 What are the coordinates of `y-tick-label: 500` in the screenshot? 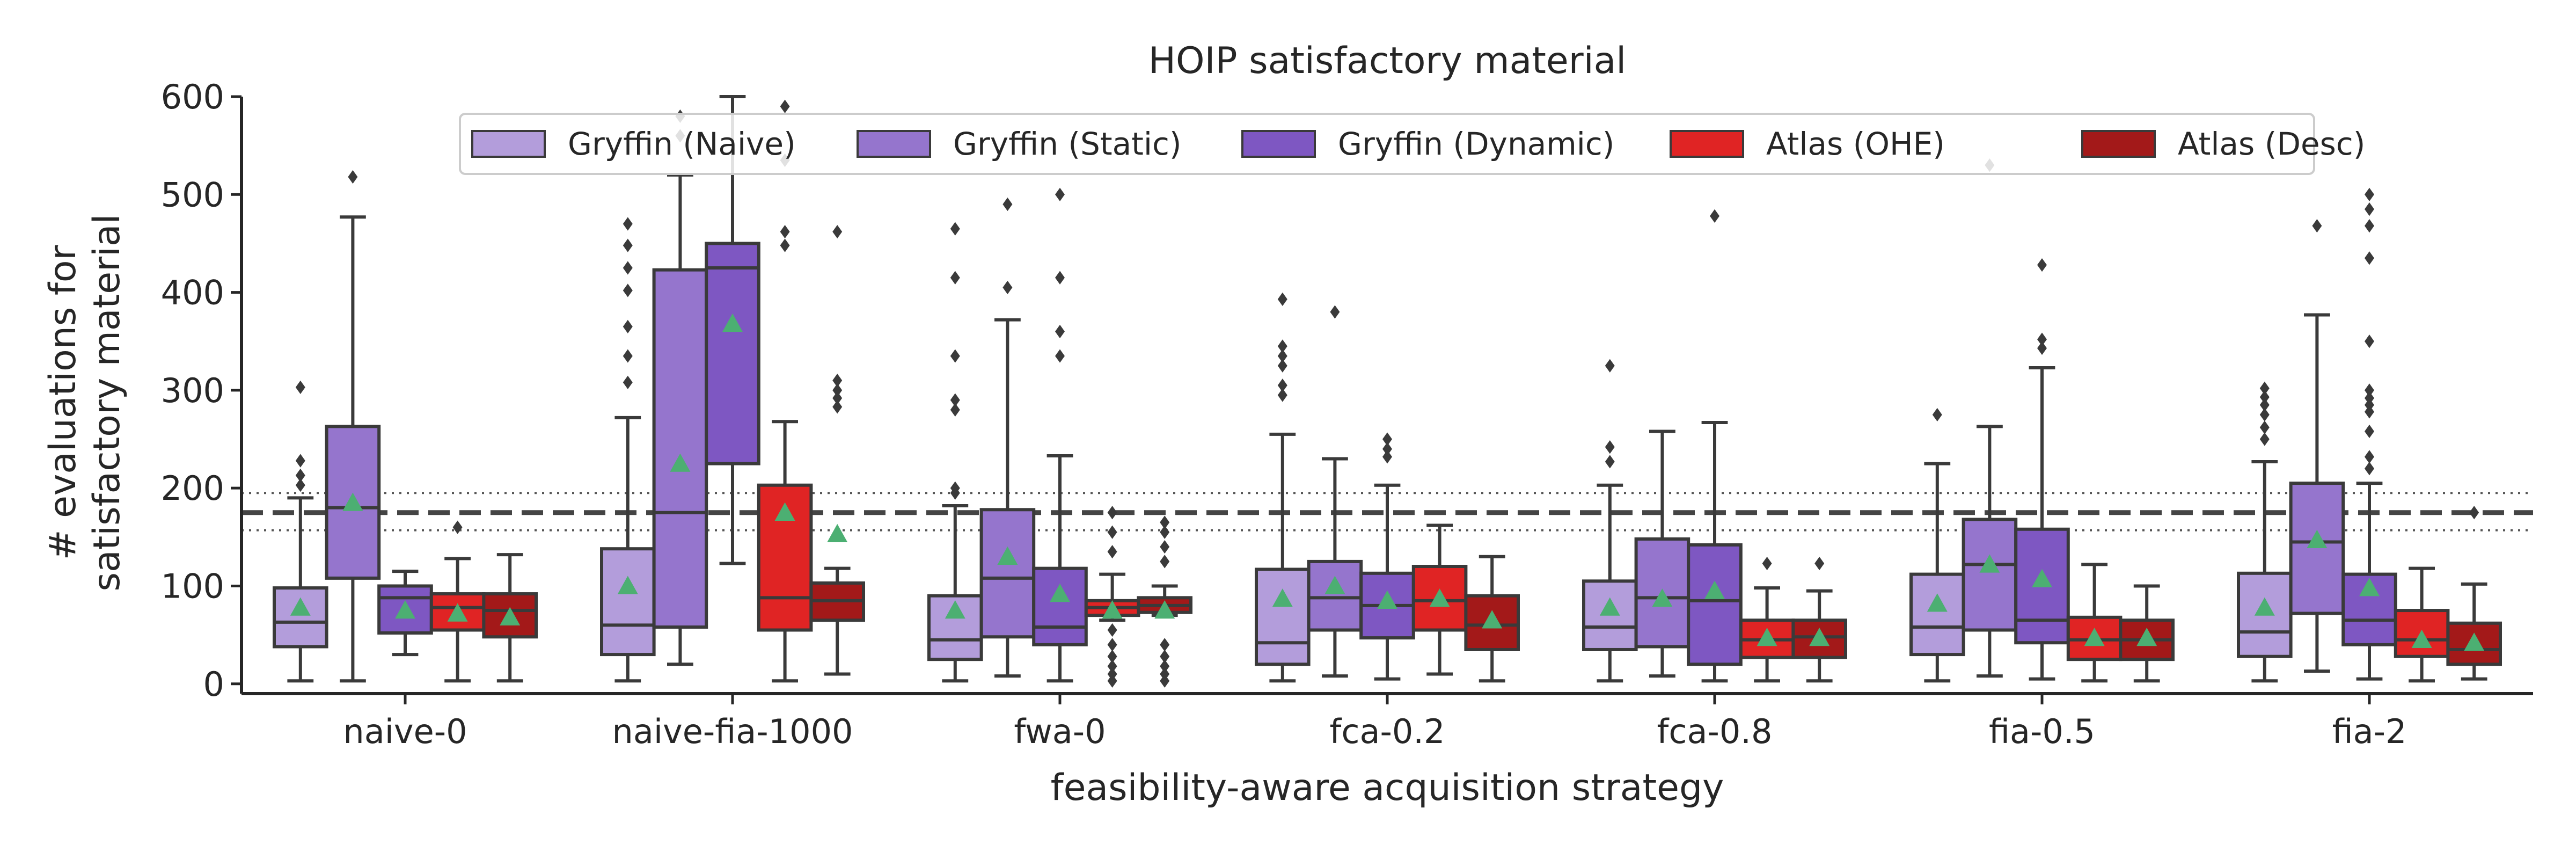 It's located at (192, 194).